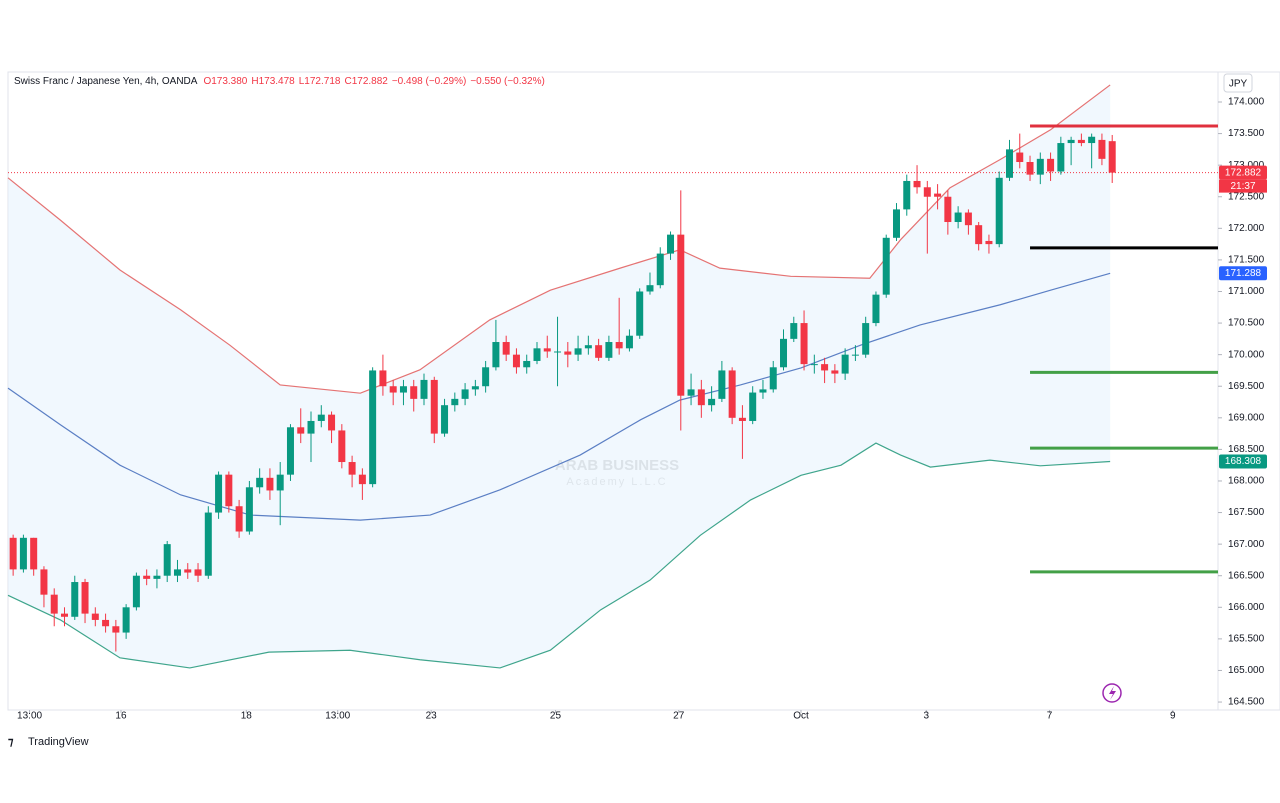 This screenshot has height=803, width=1280. What do you see at coordinates (121, 716) in the screenshot?
I see `x-tick-label: 16` at bounding box center [121, 716].